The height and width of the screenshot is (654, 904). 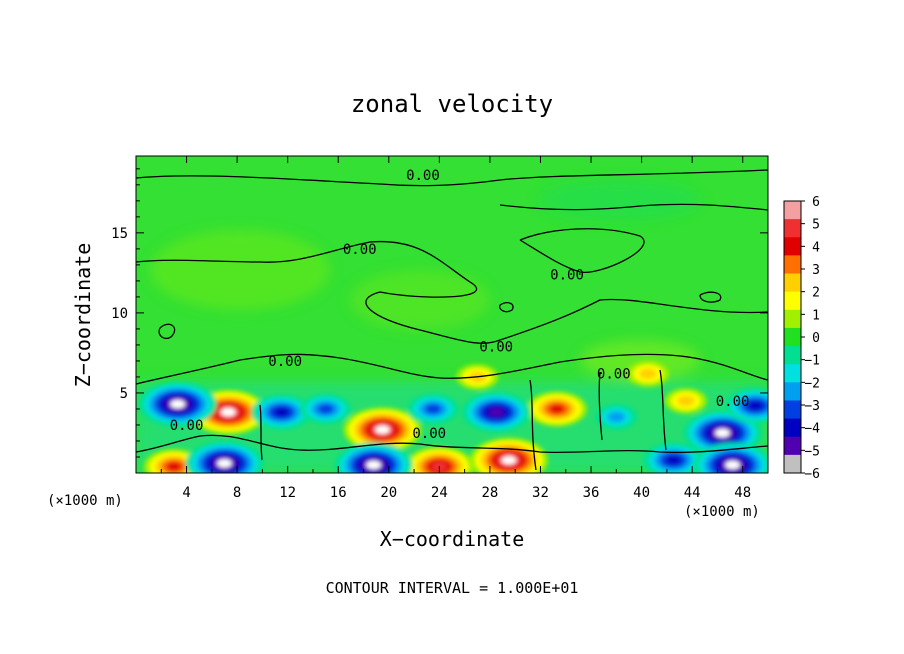 What do you see at coordinates (722, 512) in the screenshot?
I see `x-unit-right: (×1000 m)` at bounding box center [722, 512].